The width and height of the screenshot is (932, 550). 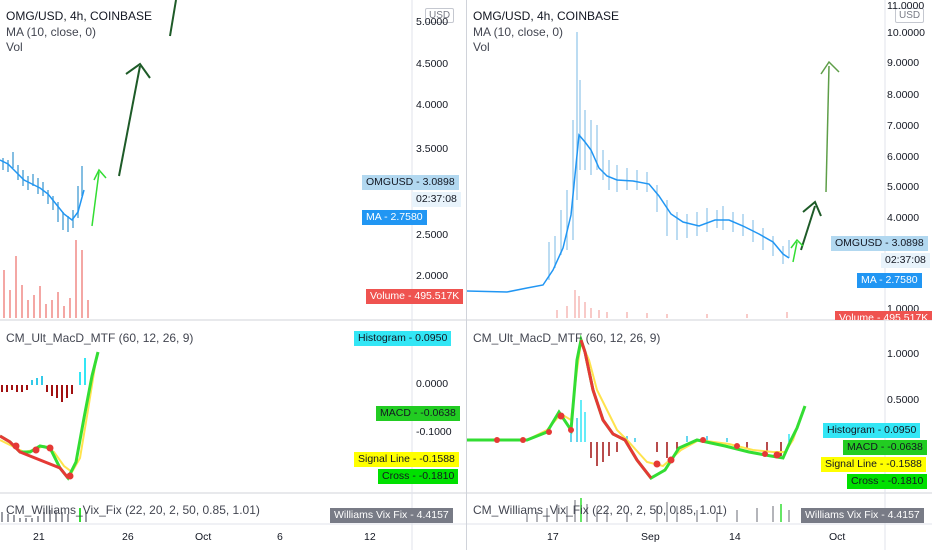 What do you see at coordinates (432, 276) in the screenshot?
I see `price-tick: 2.0000` at bounding box center [432, 276].